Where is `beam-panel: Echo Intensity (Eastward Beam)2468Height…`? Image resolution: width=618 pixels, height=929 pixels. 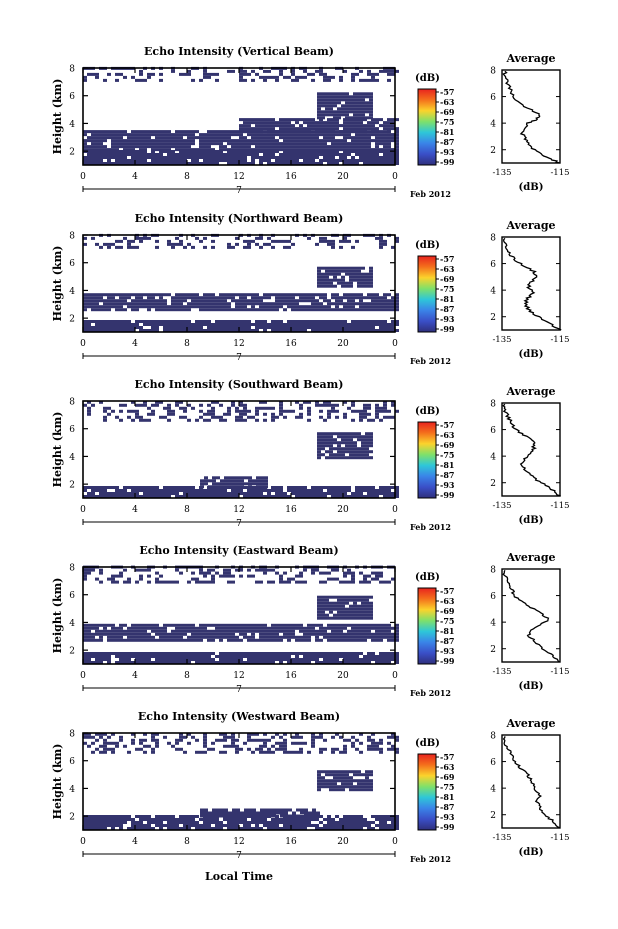
beam-panel: Echo Intensity (Eastward Beam)2468Height… is located at coordinates (310, 621).